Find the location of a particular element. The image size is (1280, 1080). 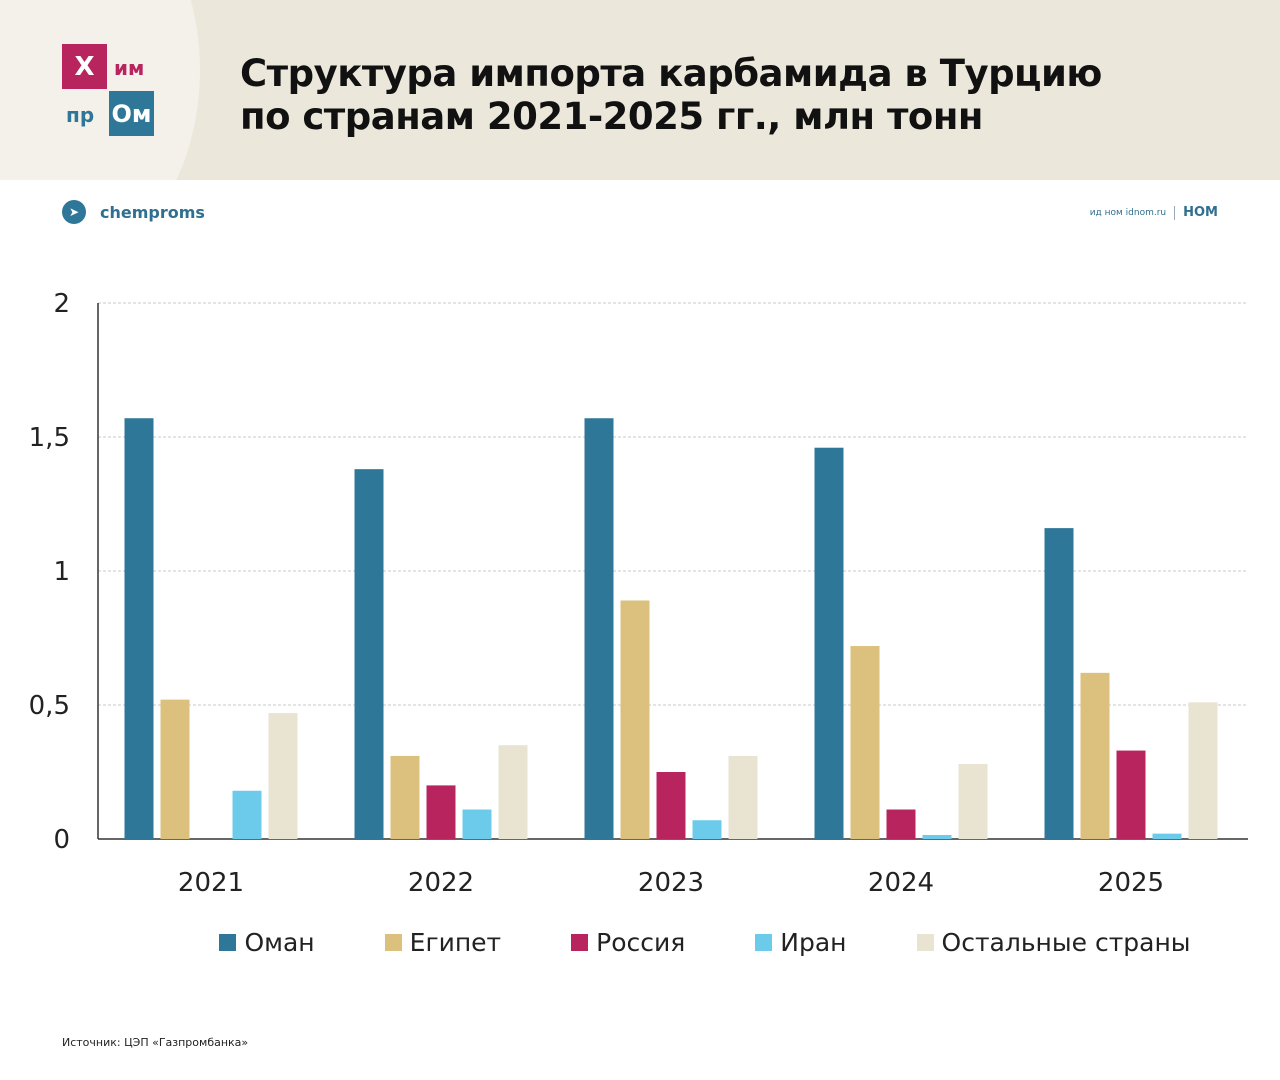

y-tick-label: 0 is located at coordinates (61, 840).